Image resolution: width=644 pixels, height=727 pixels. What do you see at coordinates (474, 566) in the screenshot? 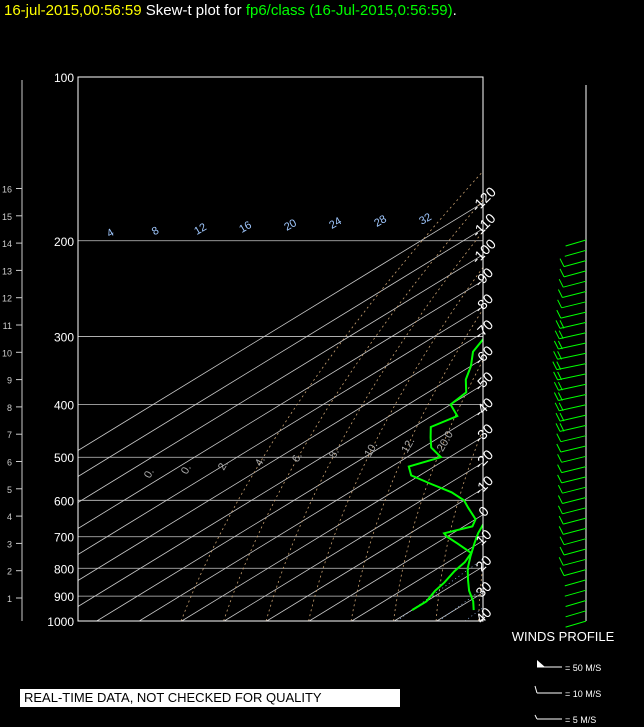
I see `temperature-trace` at bounding box center [474, 566].